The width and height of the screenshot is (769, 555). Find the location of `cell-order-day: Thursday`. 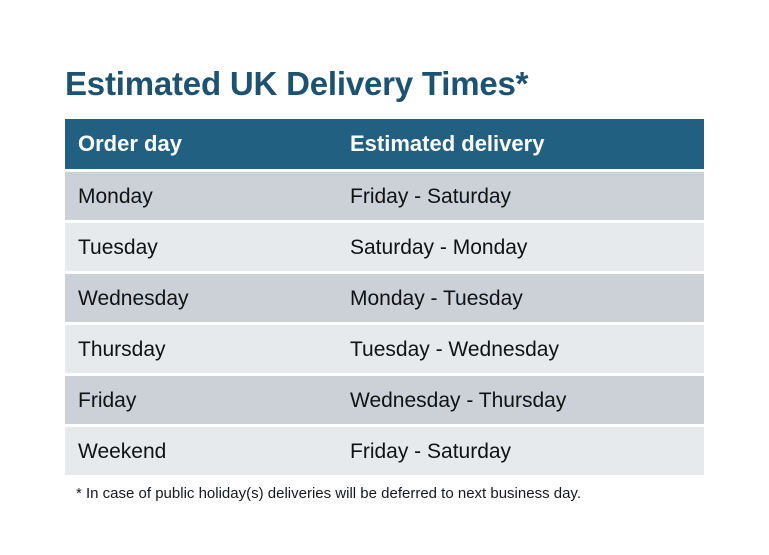

cell-order-day: Thursday is located at coordinates (194, 349).